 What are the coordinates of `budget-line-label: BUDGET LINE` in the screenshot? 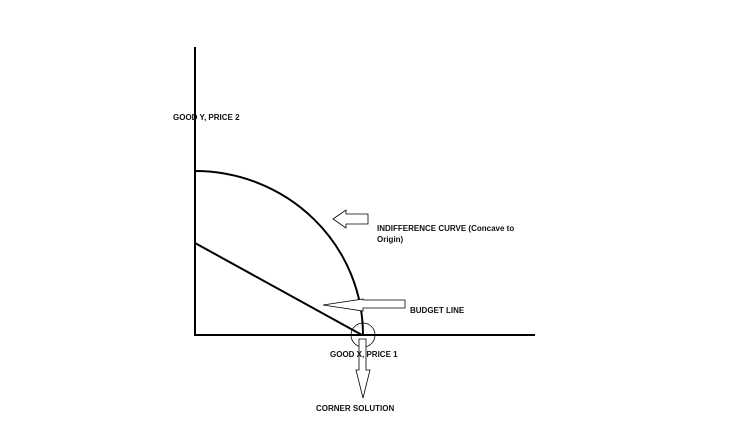 It's located at (437, 310).